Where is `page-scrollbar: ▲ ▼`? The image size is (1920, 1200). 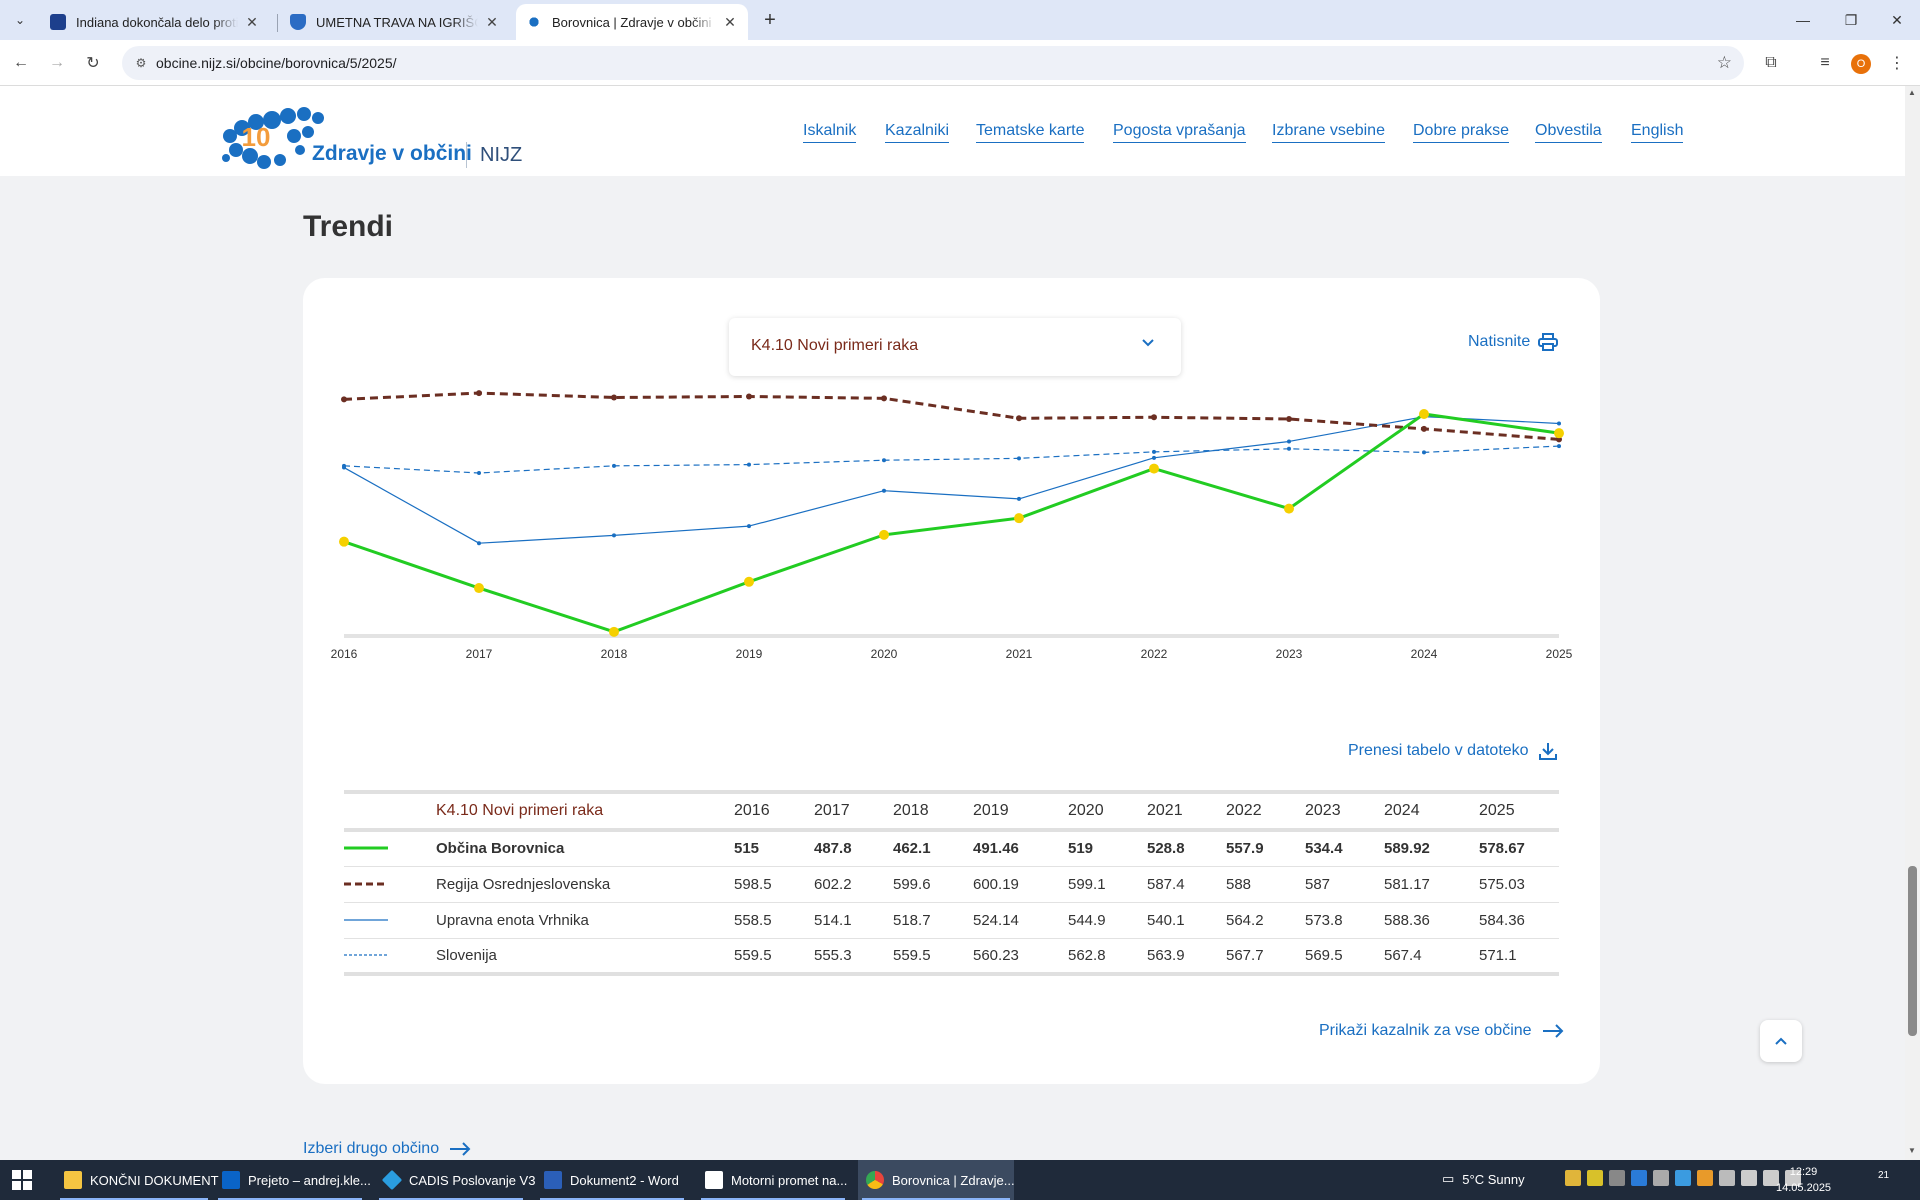 page-scrollbar: ▲ ▼ is located at coordinates (1912, 623).